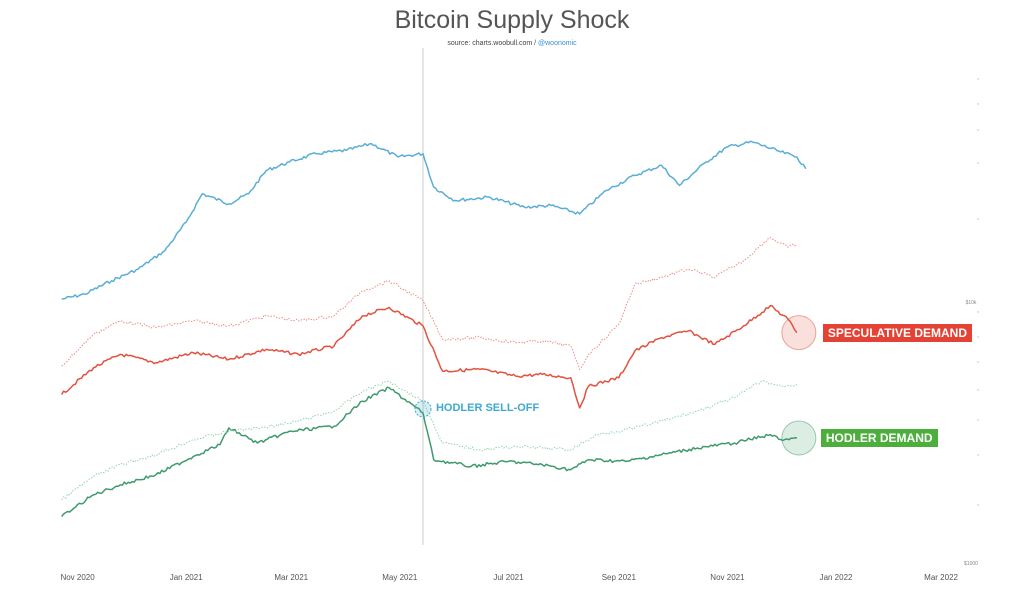  Describe the element at coordinates (971, 564) in the screenshot. I see `y-axis-label: $1000` at that location.